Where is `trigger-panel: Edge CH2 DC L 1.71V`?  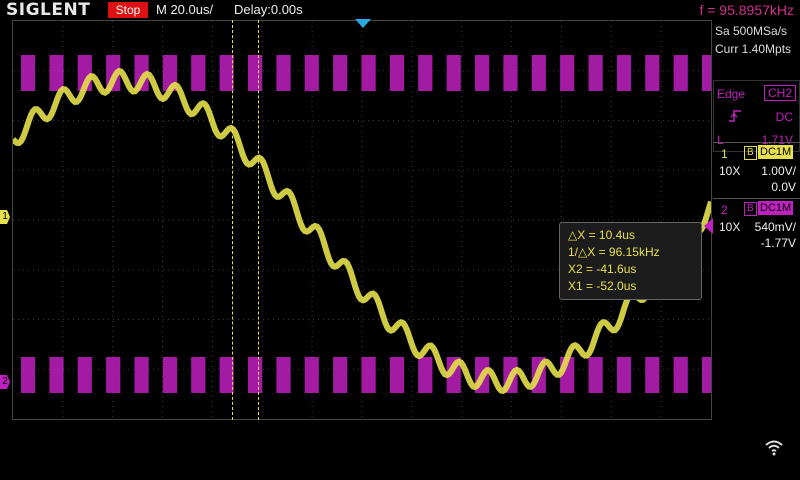 trigger-panel: Edge CH2 DC L 1.71V is located at coordinates (756, 116).